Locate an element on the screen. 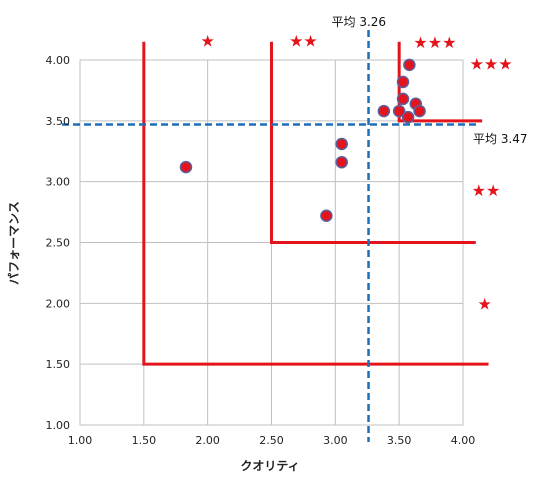  y-tick-label: 3.50 is located at coordinates (58, 121).